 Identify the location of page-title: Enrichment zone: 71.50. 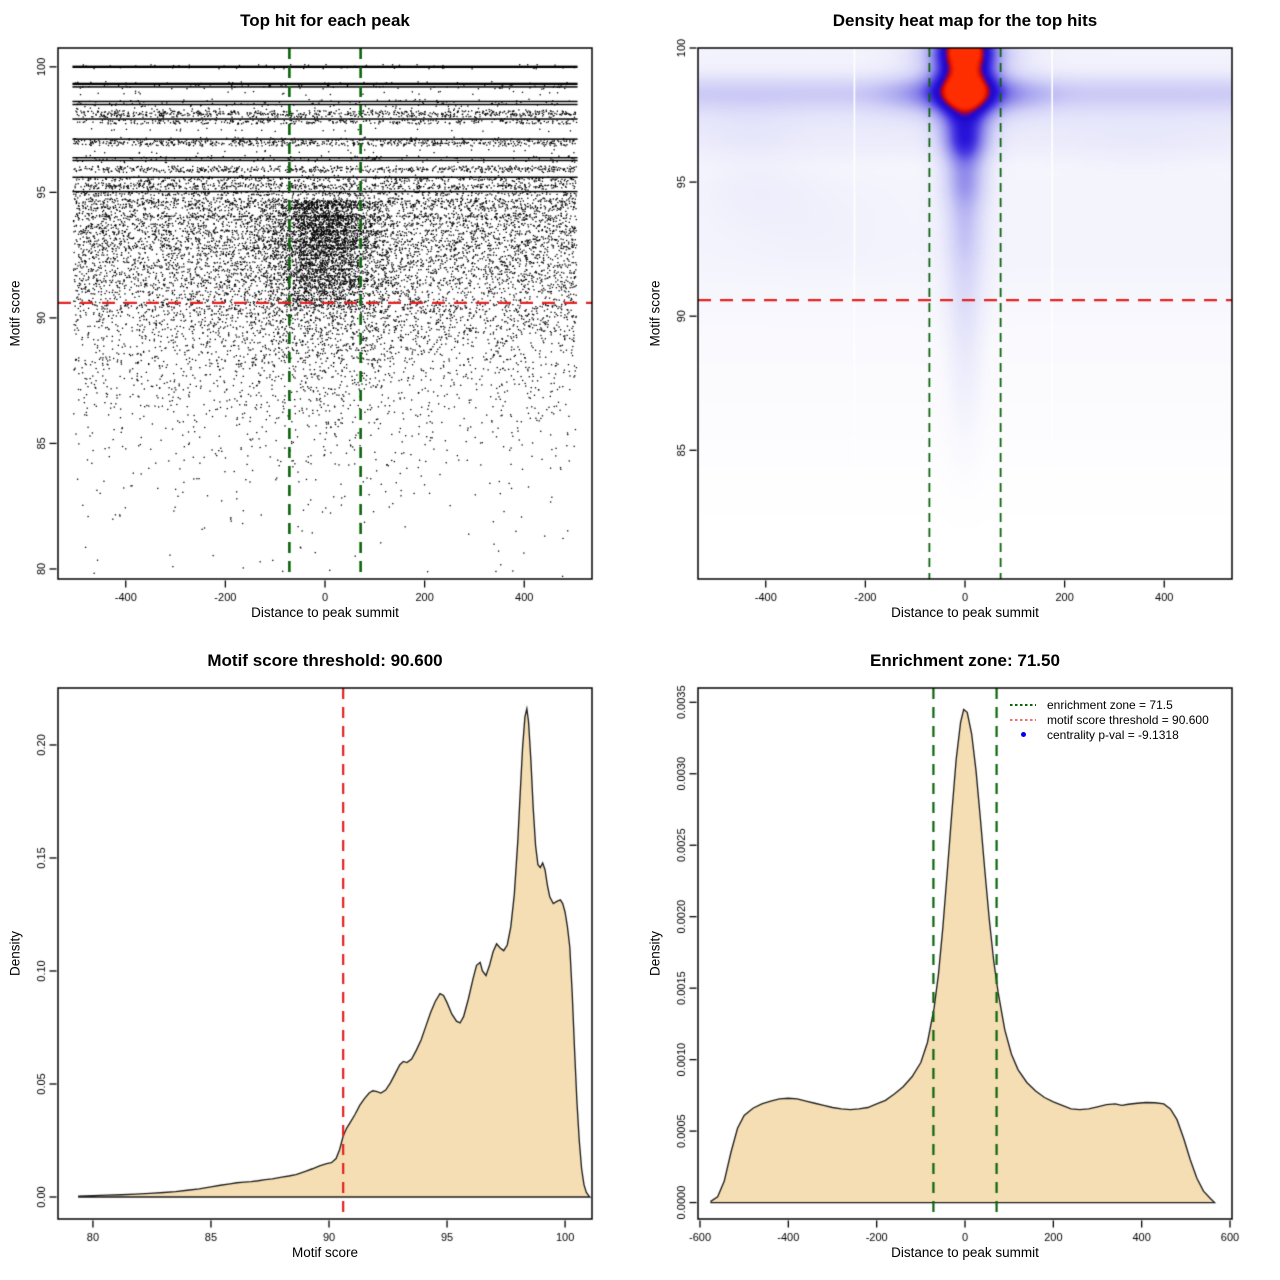
(965, 660).